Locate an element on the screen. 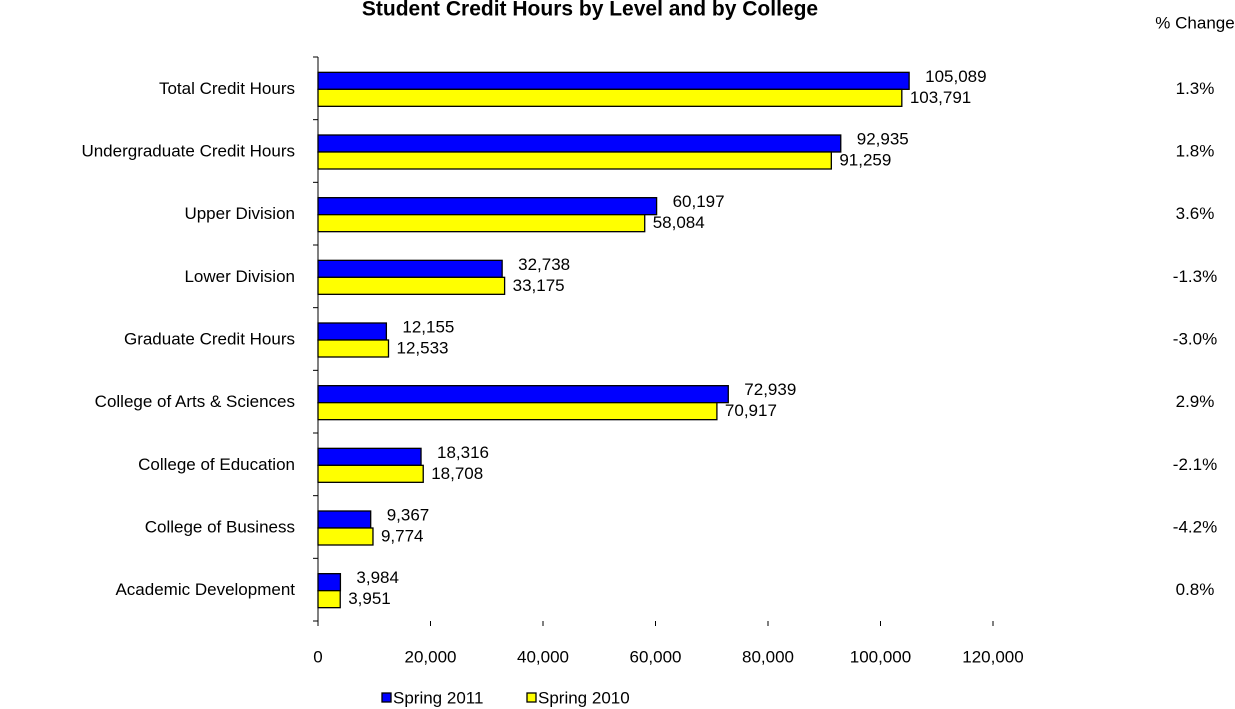 Image resolution: width=1235 pixels, height=709 pixels. category-label: Academic Development is located at coordinates (205, 589).